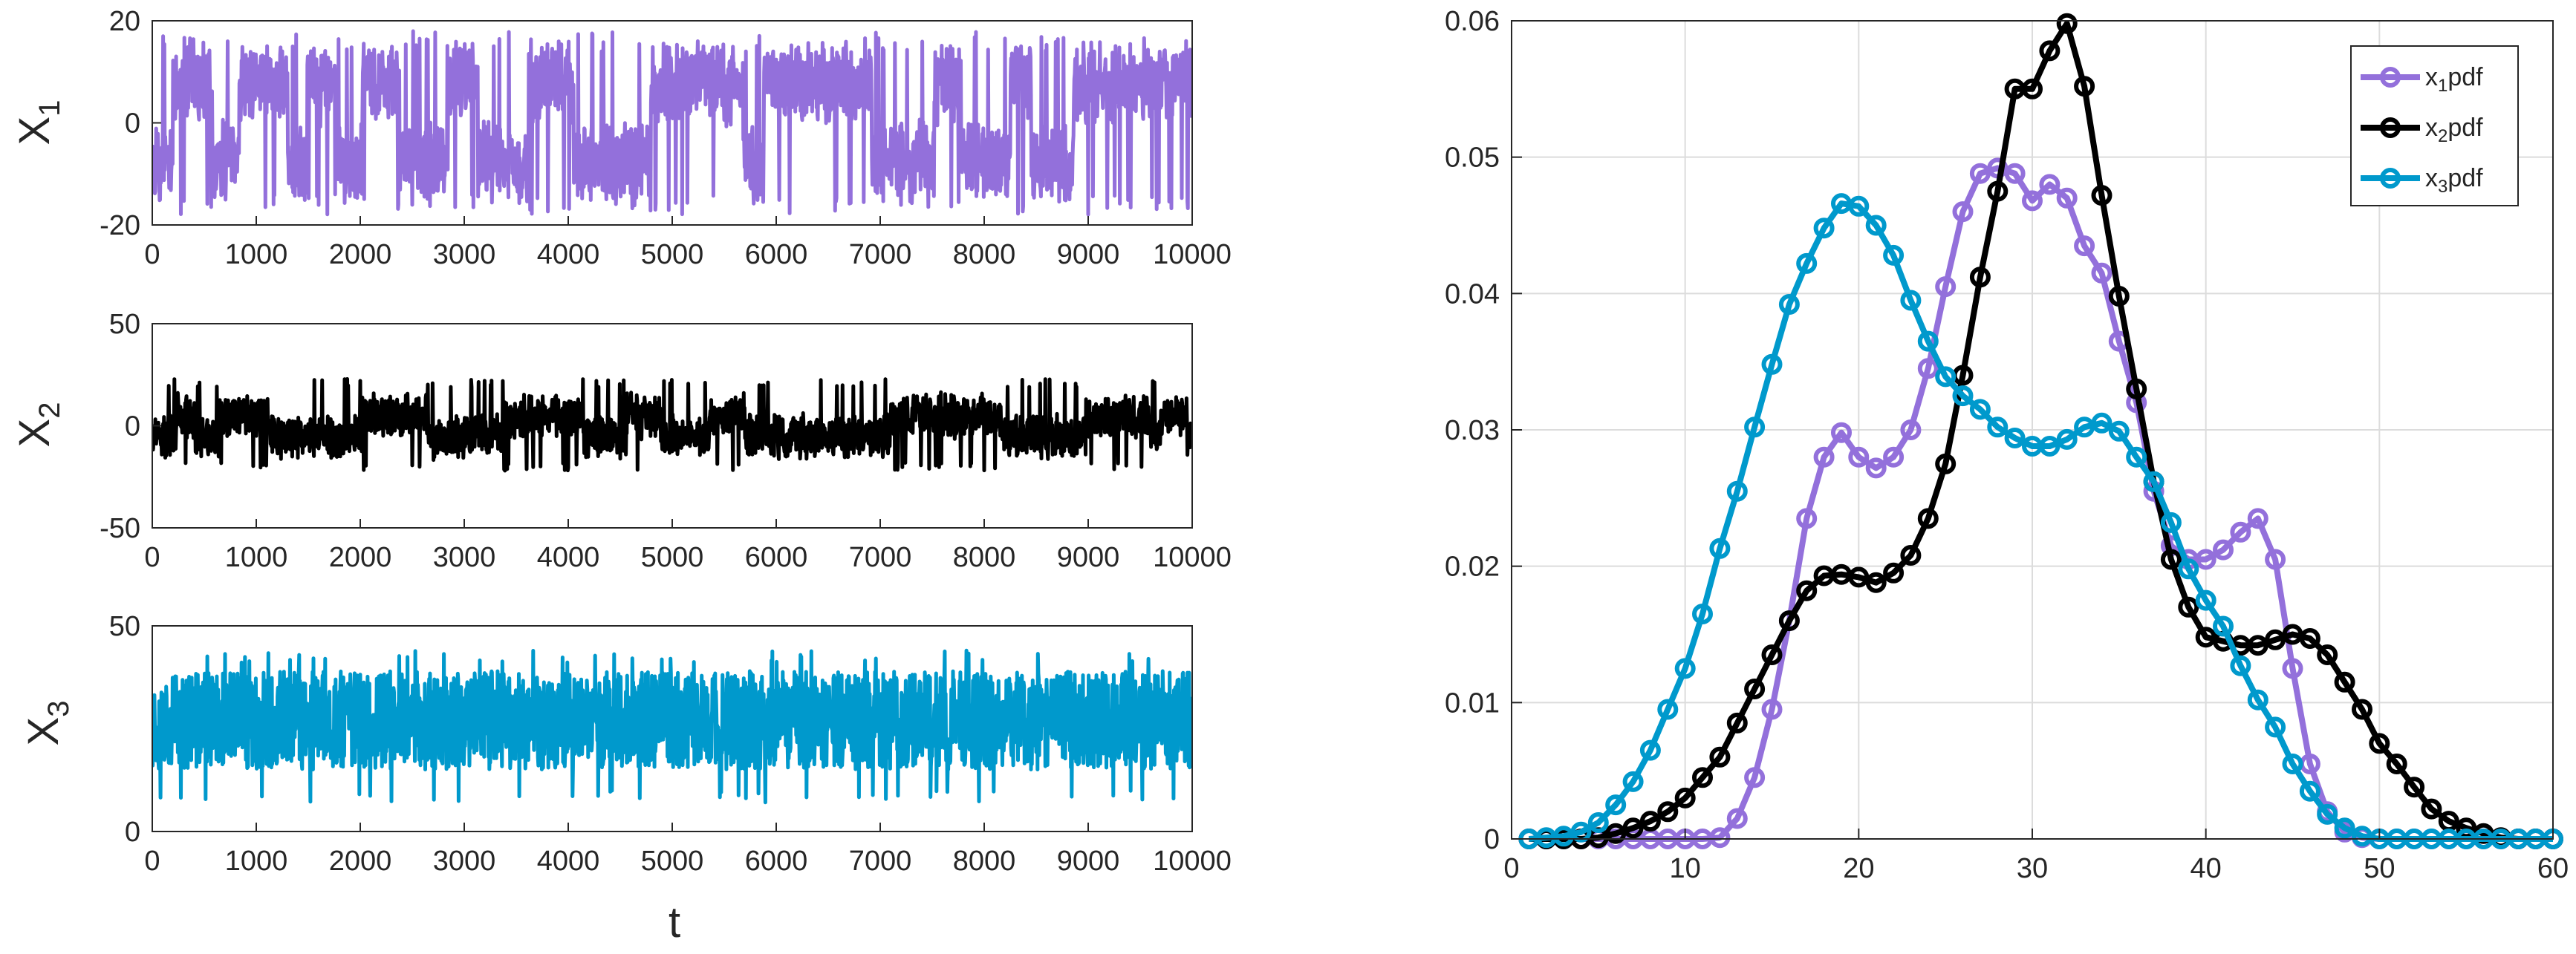 Image resolution: width=2576 pixels, height=954 pixels. What do you see at coordinates (38, 425) in the screenshot?
I see `y-axis-label-x2: X2` at bounding box center [38, 425].